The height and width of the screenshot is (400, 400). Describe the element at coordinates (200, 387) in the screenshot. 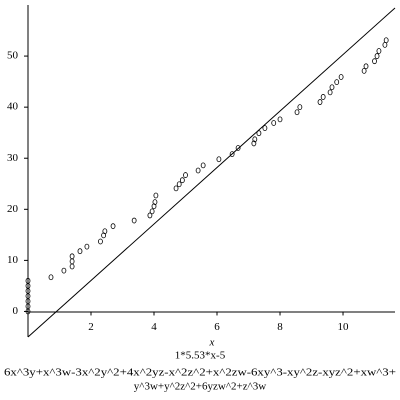

I see `caption: y^3w+y^2z^2+6yzw^2+z^3w` at that location.